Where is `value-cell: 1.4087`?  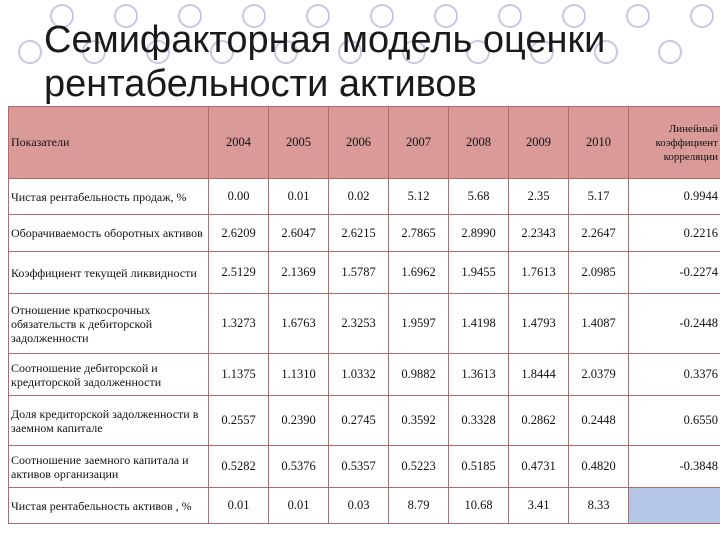 value-cell: 1.4087 is located at coordinates (598, 323).